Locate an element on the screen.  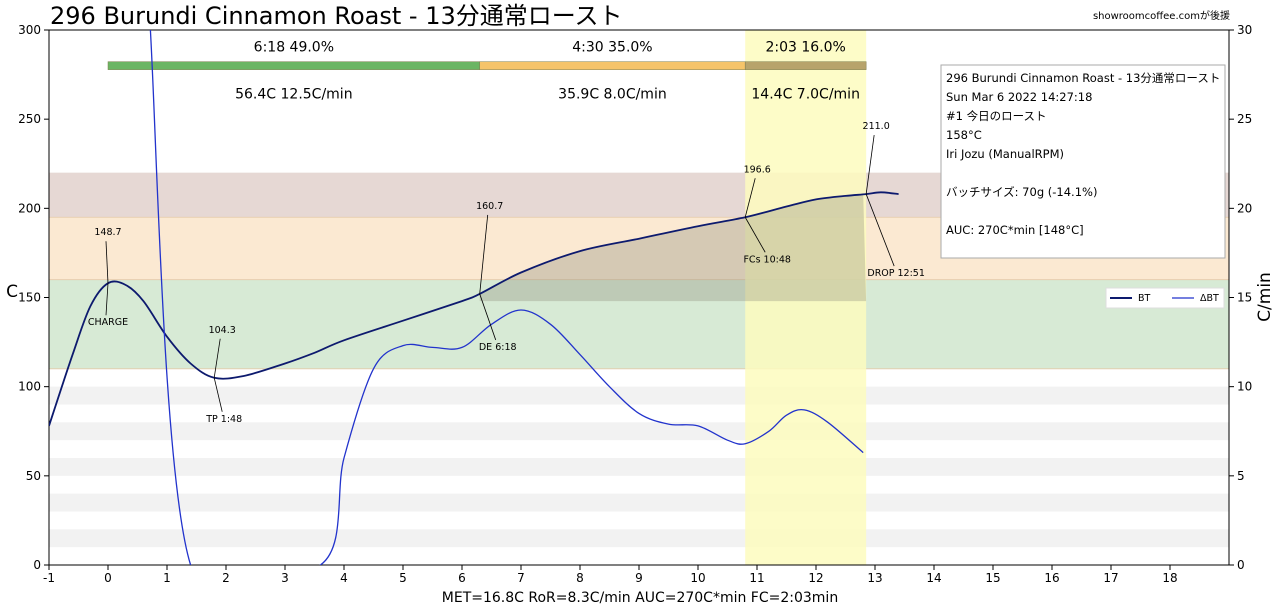
x-tick-label: 18 is located at coordinates (1169, 578).